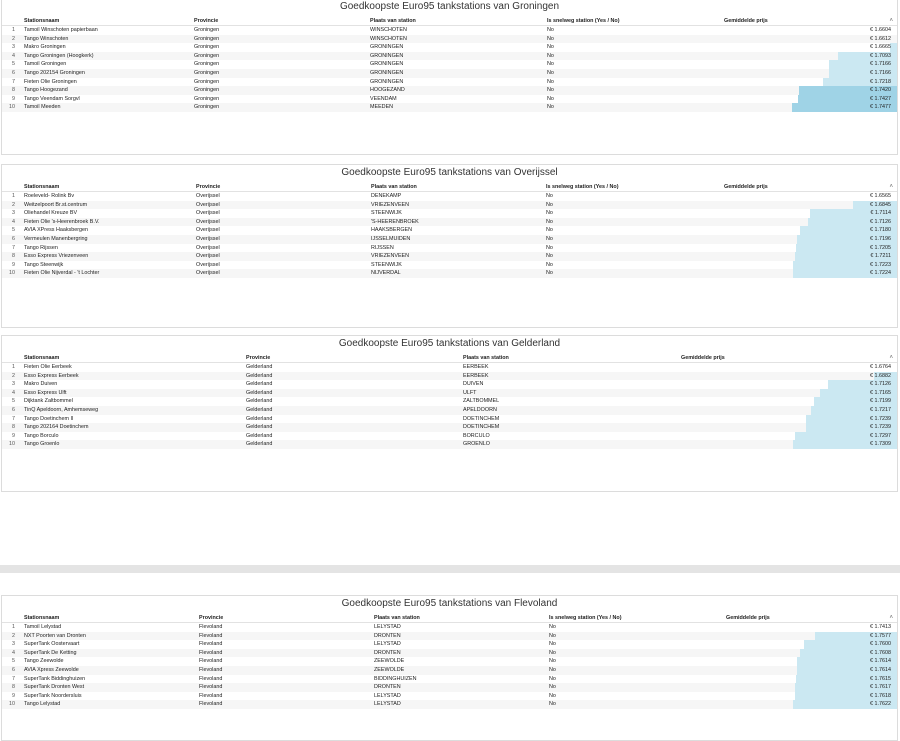 The width and height of the screenshot is (900, 741). Describe the element at coordinates (395, 678) in the screenshot. I see `city: BIDDINGHUIZEN` at that location.